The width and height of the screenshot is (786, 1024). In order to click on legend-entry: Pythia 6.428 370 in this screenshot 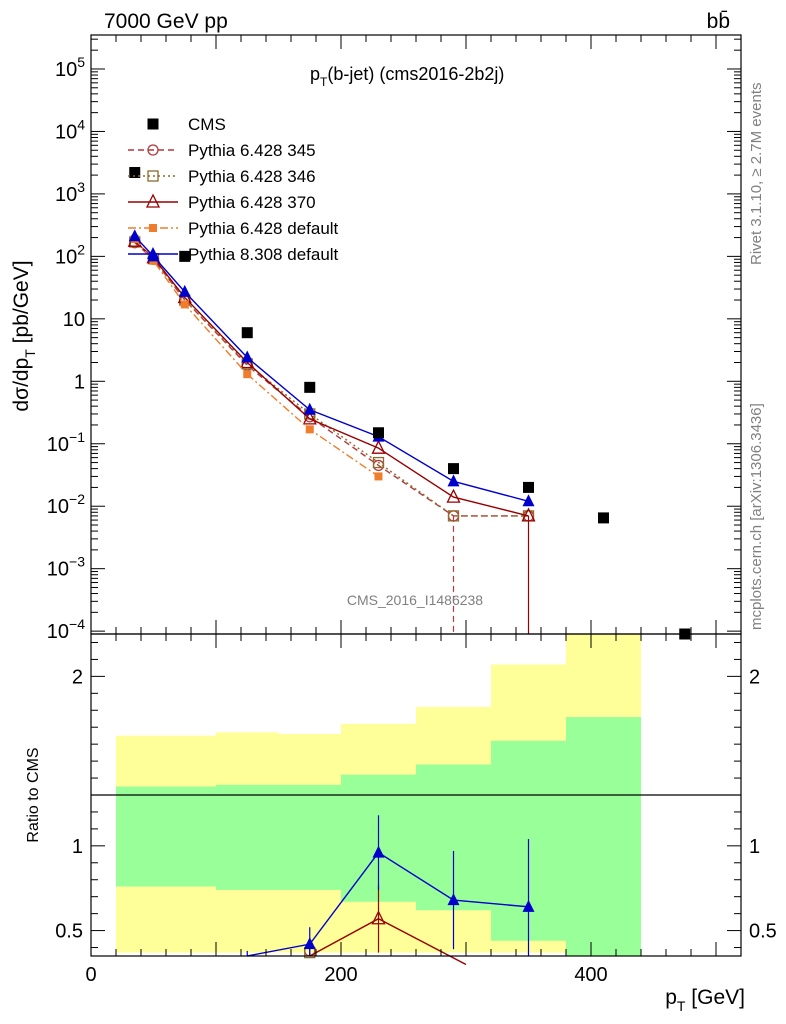, I will do `click(222, 202)`.